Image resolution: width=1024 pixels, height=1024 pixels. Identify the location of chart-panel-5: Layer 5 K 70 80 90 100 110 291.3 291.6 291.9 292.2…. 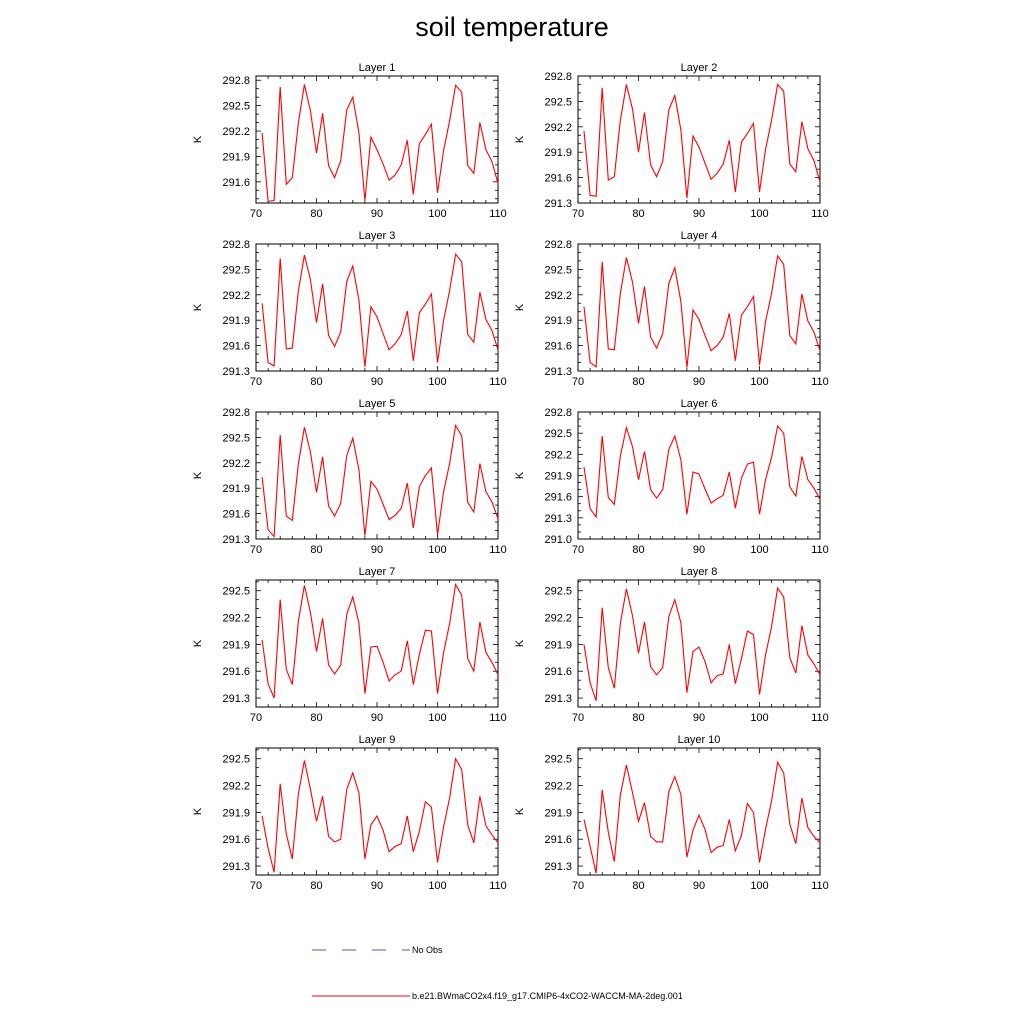
(349, 477).